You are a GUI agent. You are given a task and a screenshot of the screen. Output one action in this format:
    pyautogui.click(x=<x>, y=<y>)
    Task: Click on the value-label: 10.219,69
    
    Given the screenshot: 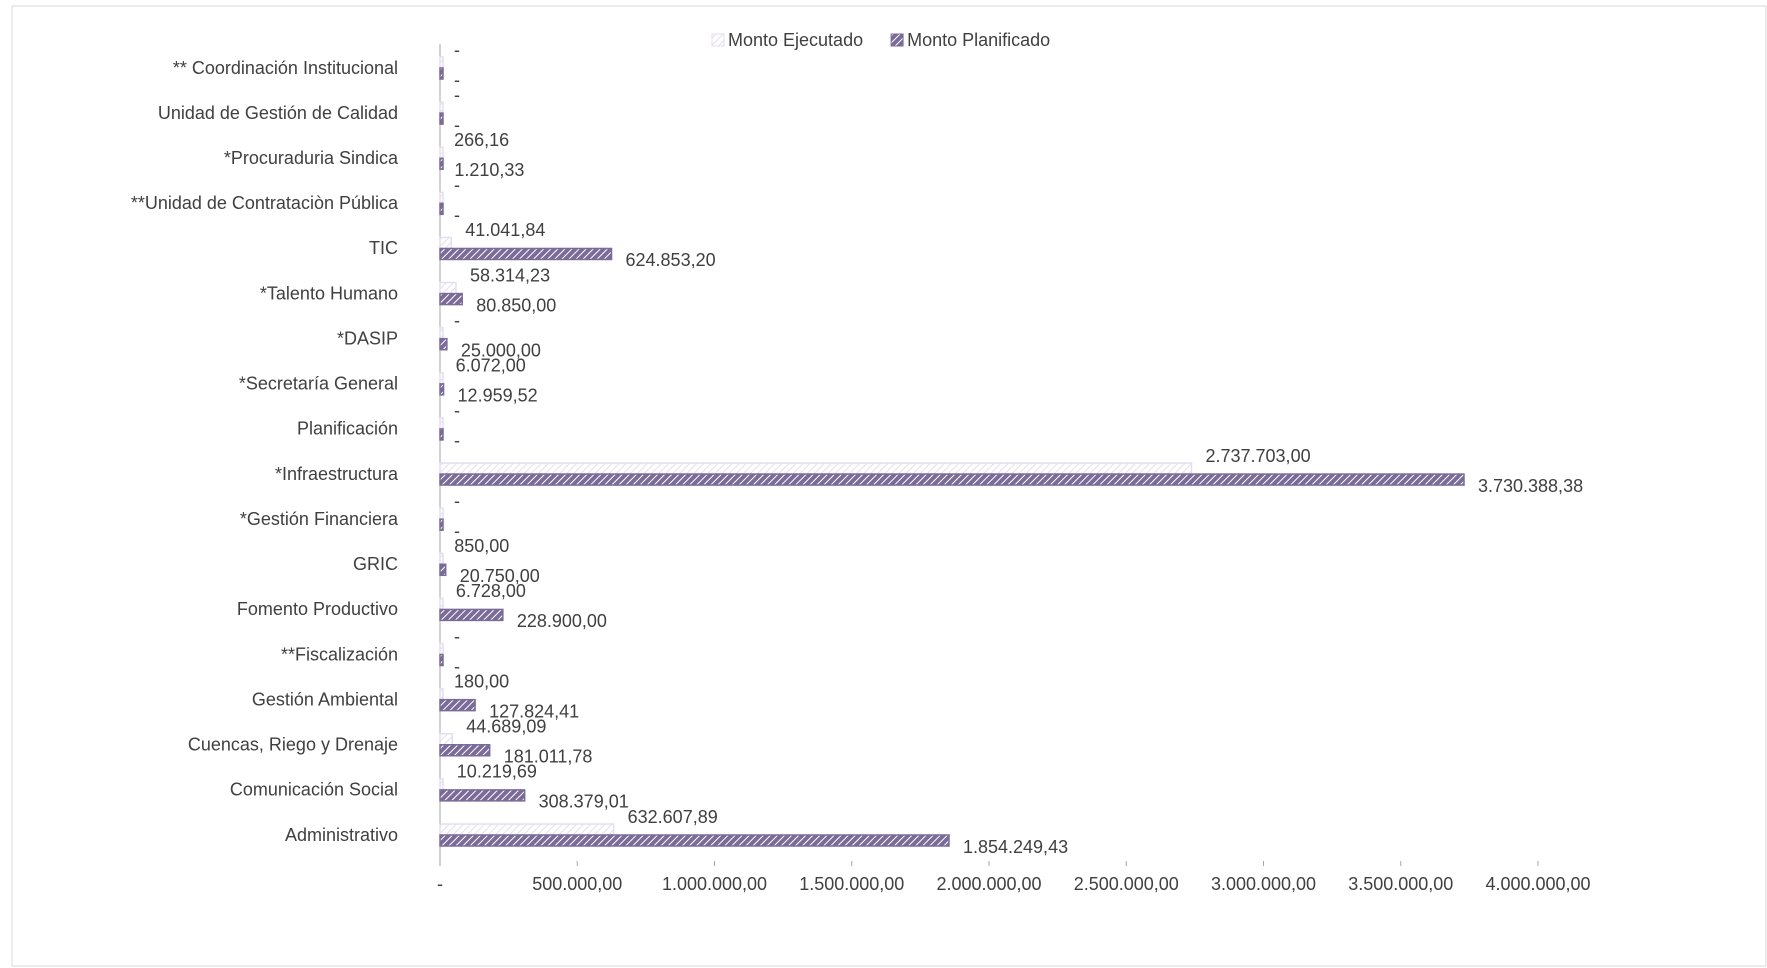 What is the action you would take?
    pyautogui.click(x=497, y=772)
    